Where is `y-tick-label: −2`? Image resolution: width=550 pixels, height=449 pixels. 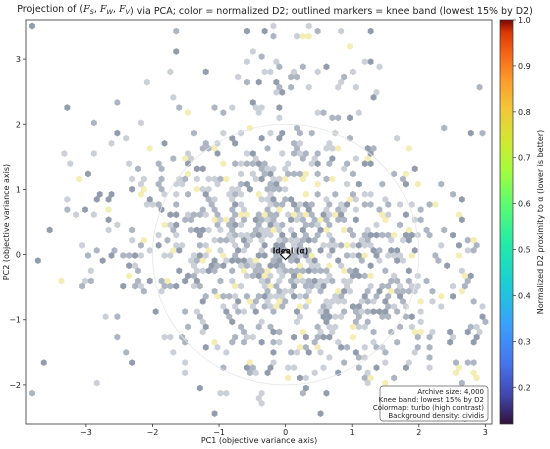 y-tick-label: −2 is located at coordinates (15, 385).